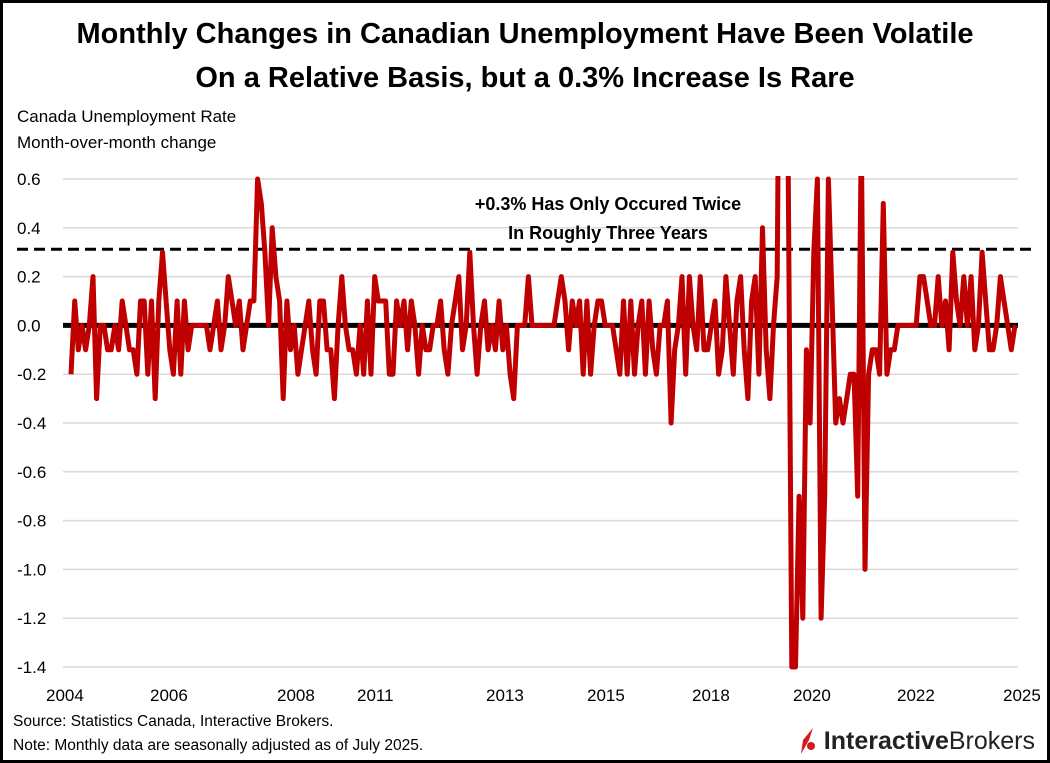 This screenshot has height=763, width=1050. What do you see at coordinates (31, 521) in the screenshot?
I see `y-tick-label: -0.8` at bounding box center [31, 521].